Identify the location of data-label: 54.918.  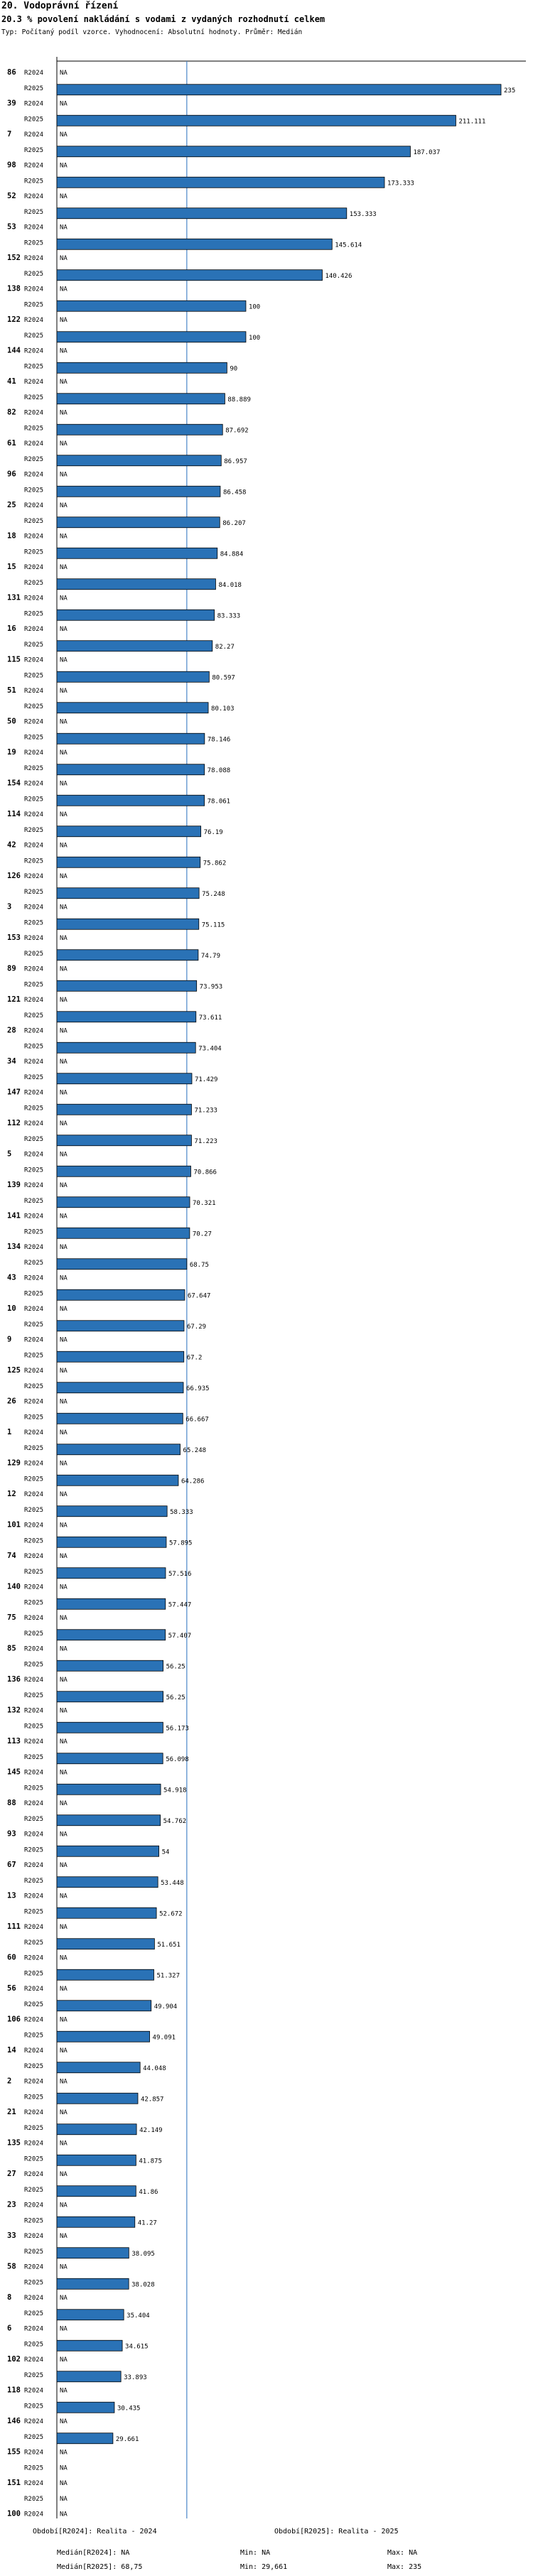
(175, 1790).